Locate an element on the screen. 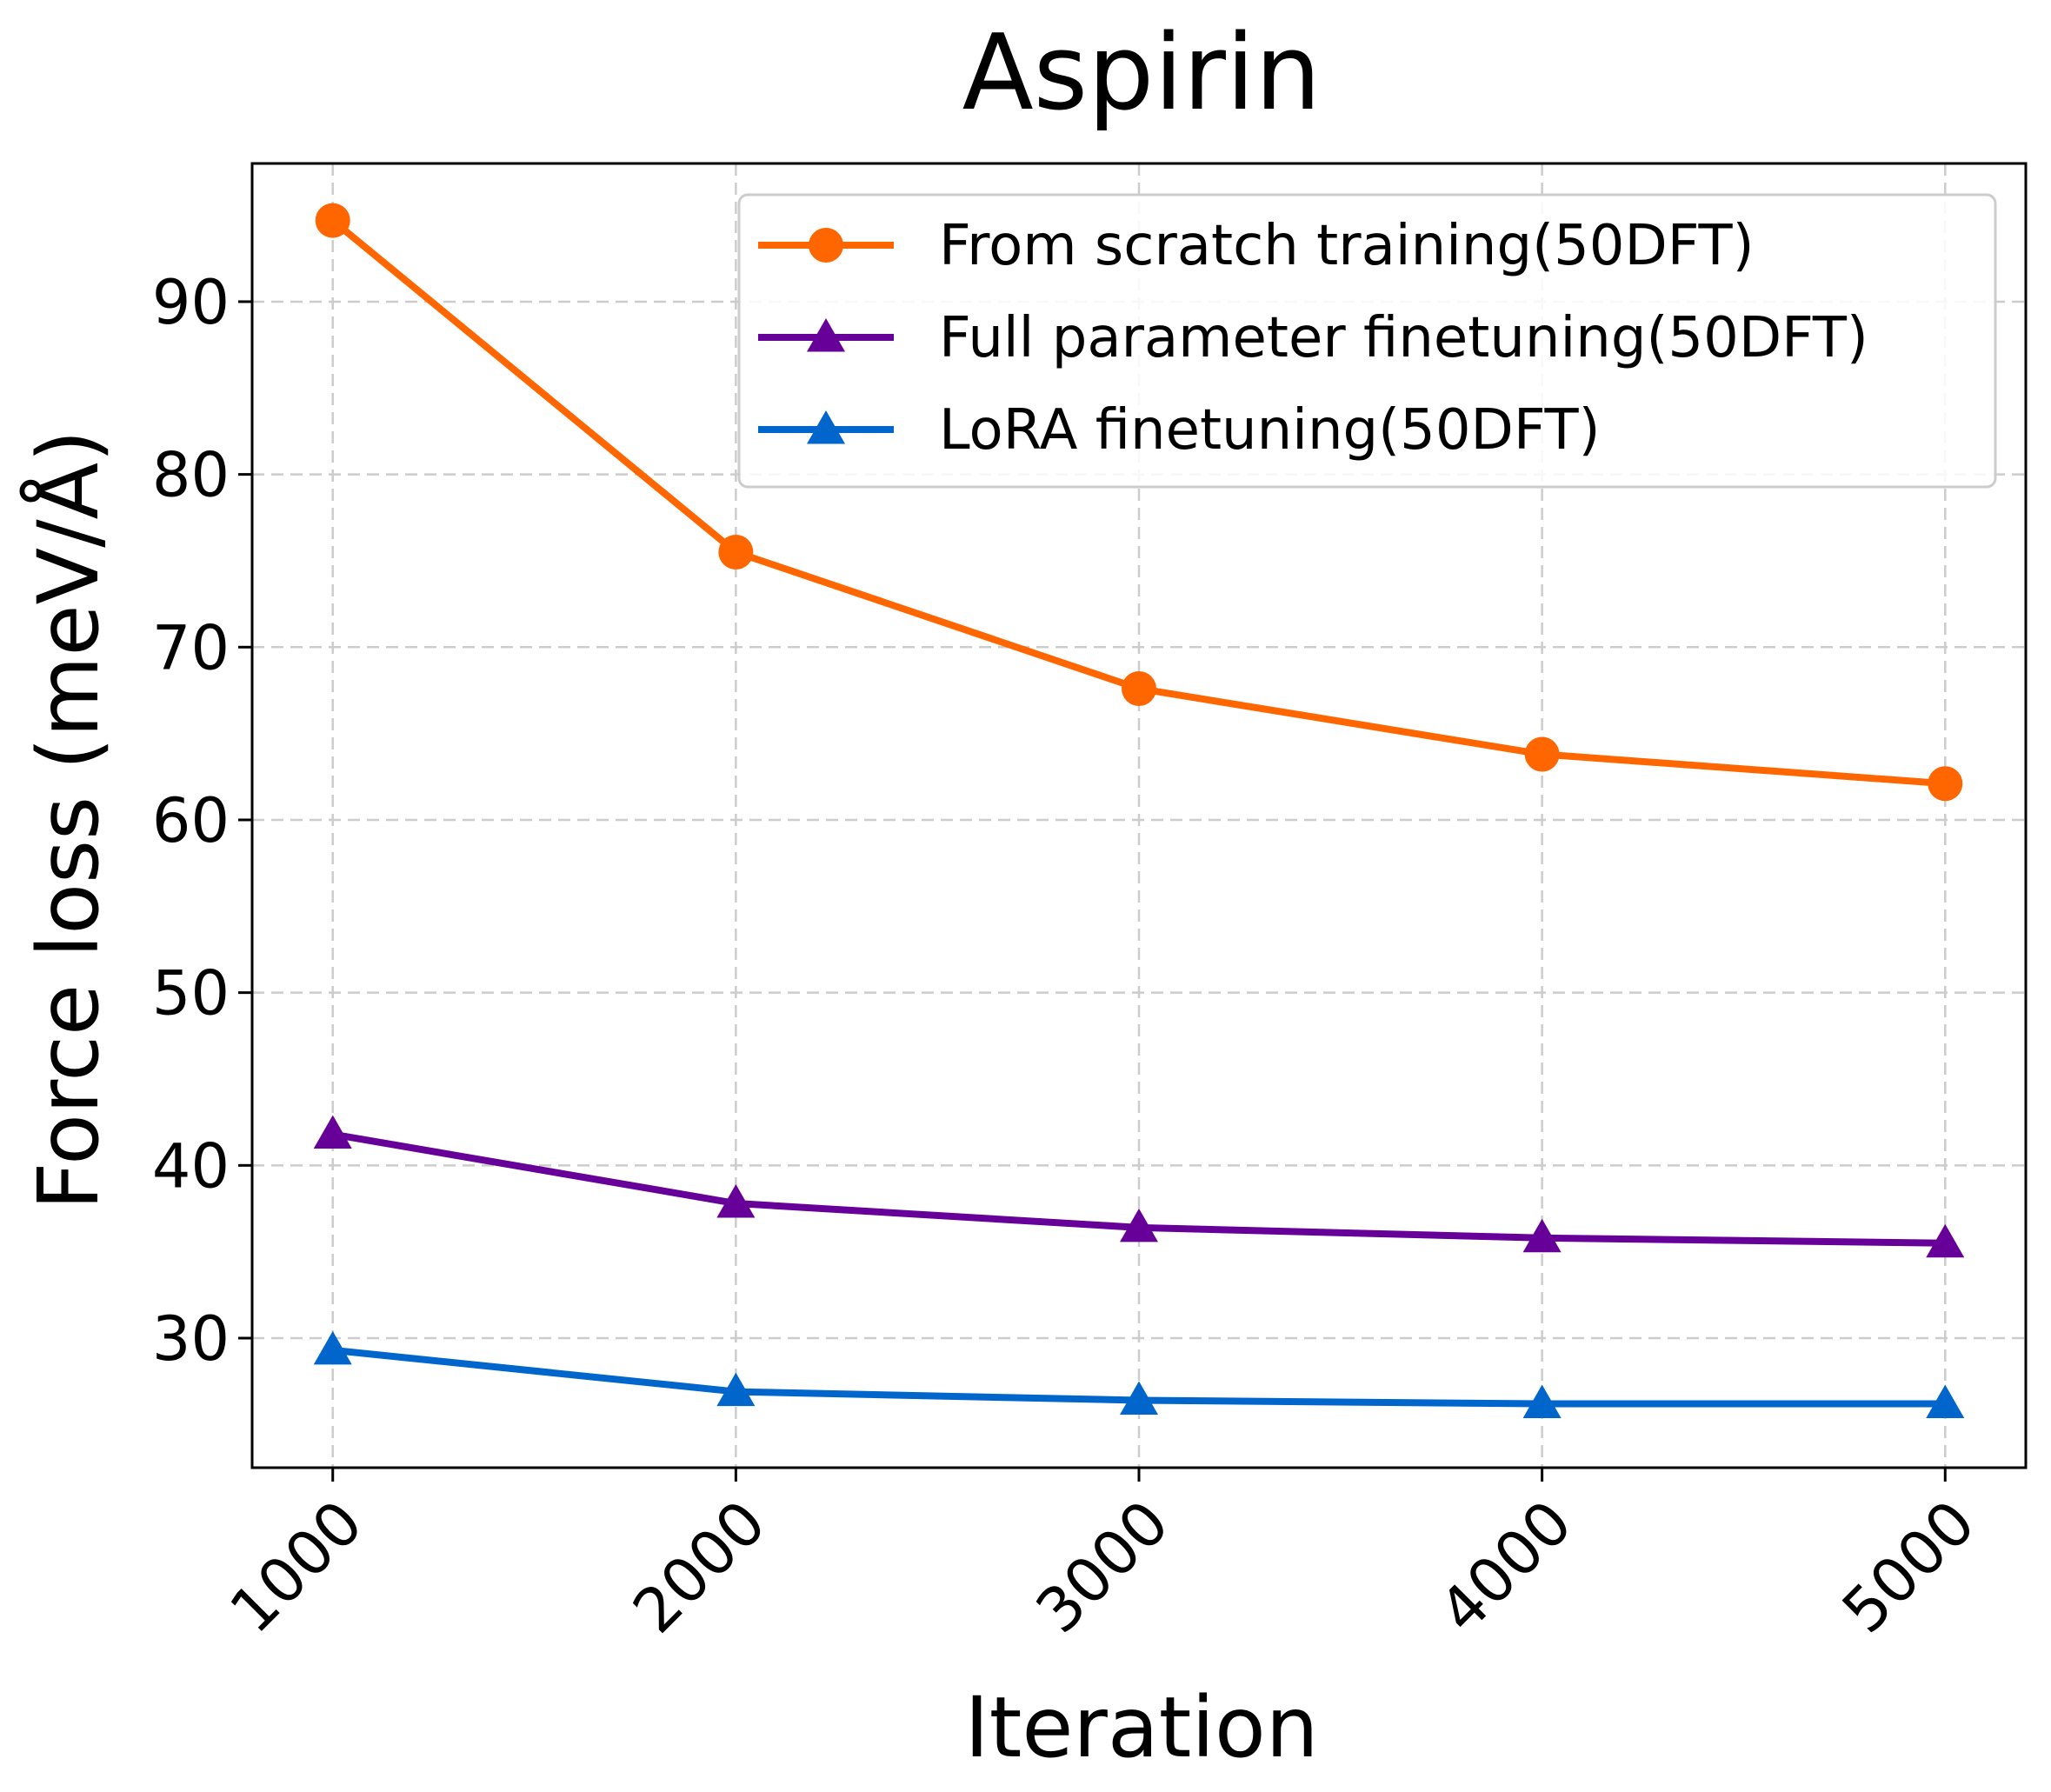 Image resolution: width=2051 pixels, height=1792 pixels. x-axis-label: Iteration is located at coordinates (1141, 1727).